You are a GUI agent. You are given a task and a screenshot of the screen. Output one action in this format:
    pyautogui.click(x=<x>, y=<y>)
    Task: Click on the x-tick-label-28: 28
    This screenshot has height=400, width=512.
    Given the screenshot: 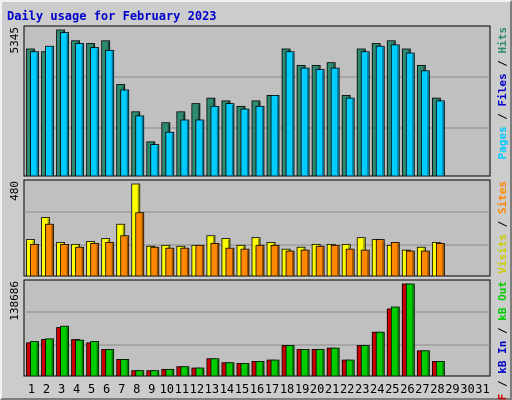 What is the action you would take?
    pyautogui.click(x=437, y=389)
    